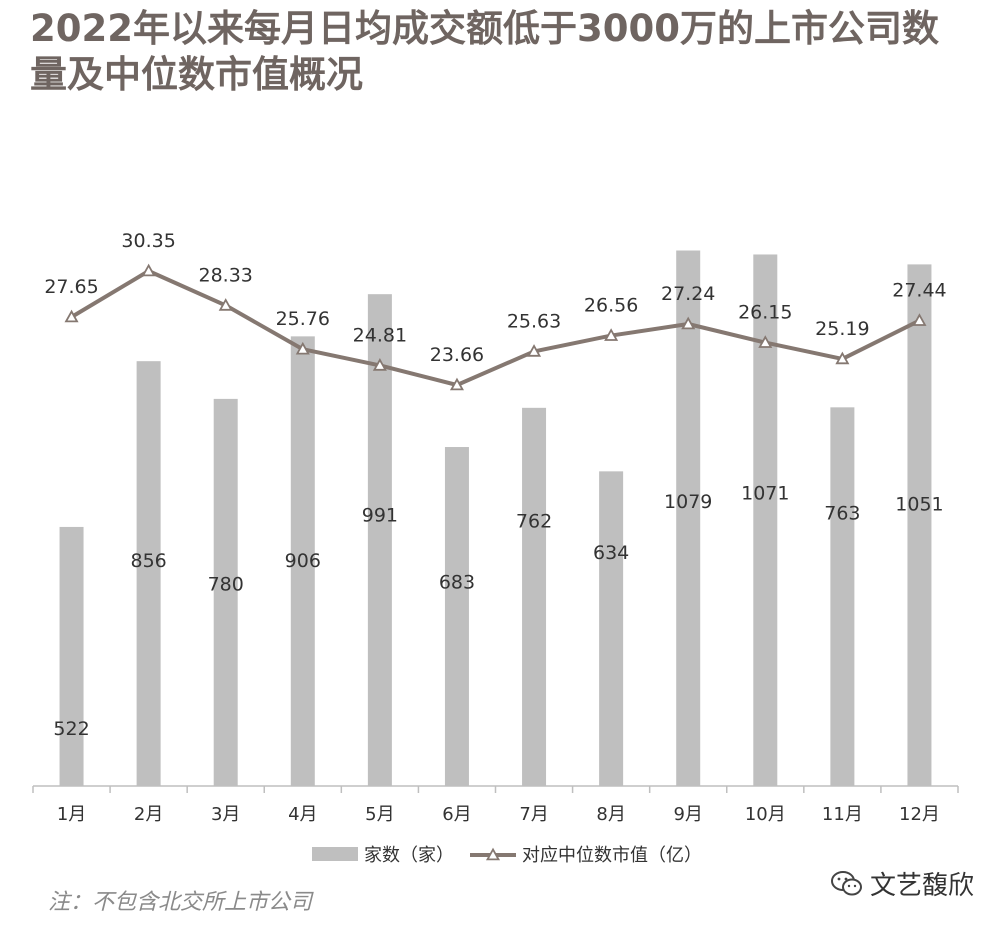  I want to click on bar-1月, so click(71, 656).